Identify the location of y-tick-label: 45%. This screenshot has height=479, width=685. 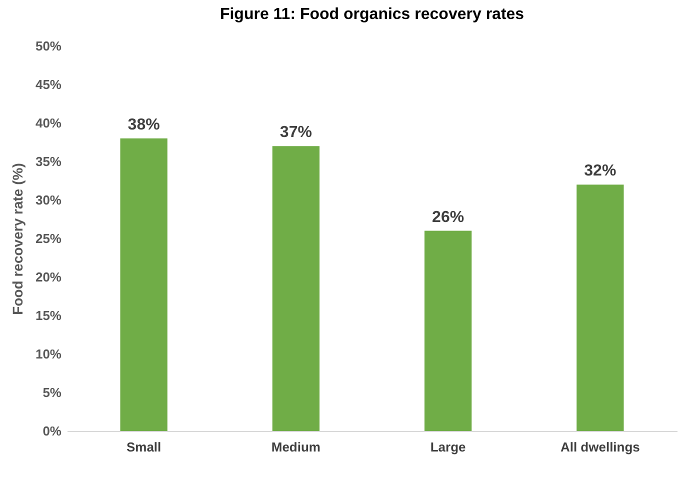
(48, 84).